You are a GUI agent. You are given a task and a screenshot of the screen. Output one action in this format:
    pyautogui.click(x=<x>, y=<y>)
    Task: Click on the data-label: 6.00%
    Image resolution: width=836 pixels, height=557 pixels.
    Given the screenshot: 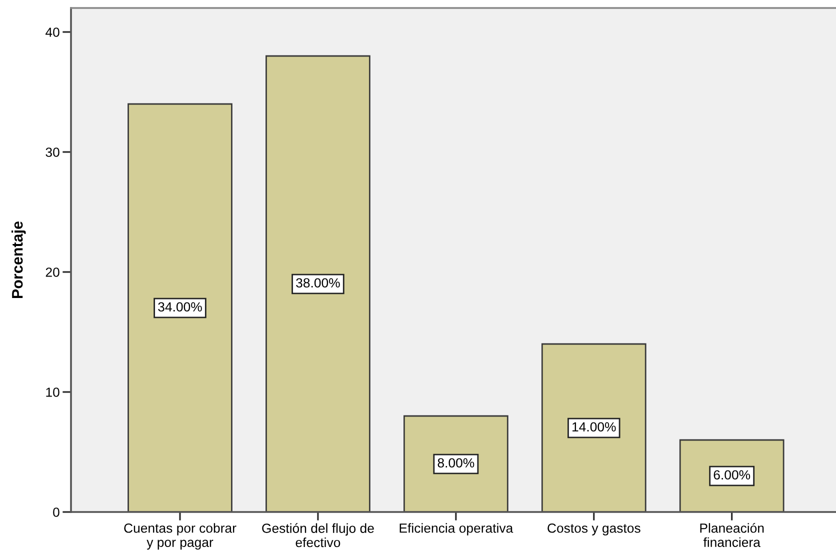 What is the action you would take?
    pyautogui.click(x=732, y=475)
    